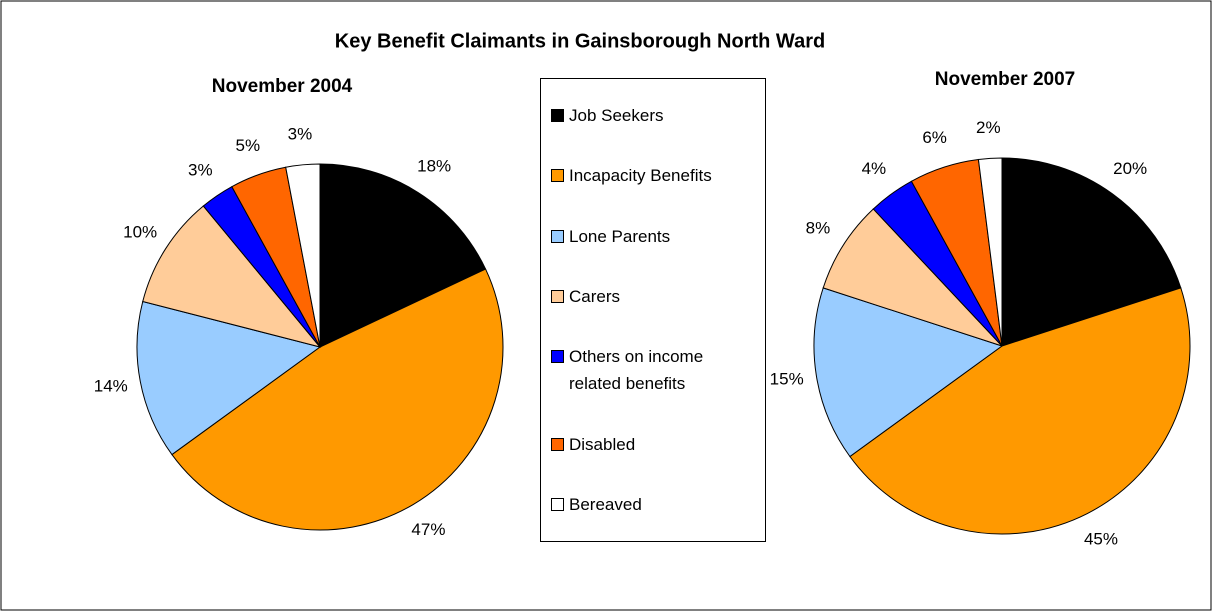  I want to click on legend-entry: Incapacity Benefits, so click(654, 175).